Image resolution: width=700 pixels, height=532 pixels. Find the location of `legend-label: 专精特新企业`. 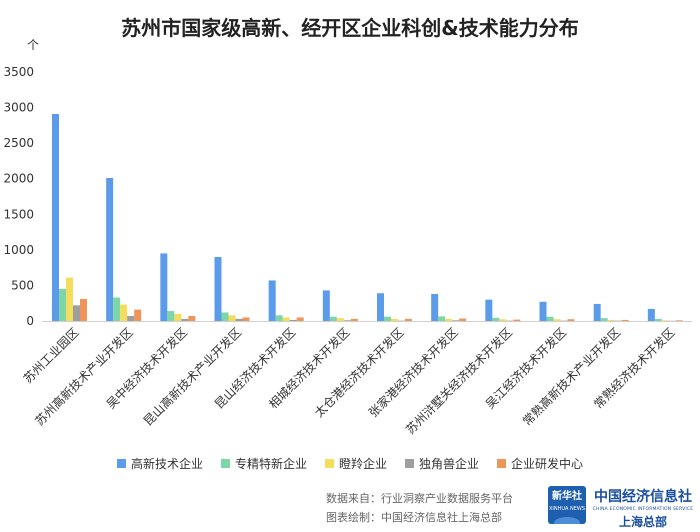

legend-label: 专精特新企业 is located at coordinates (270, 464).